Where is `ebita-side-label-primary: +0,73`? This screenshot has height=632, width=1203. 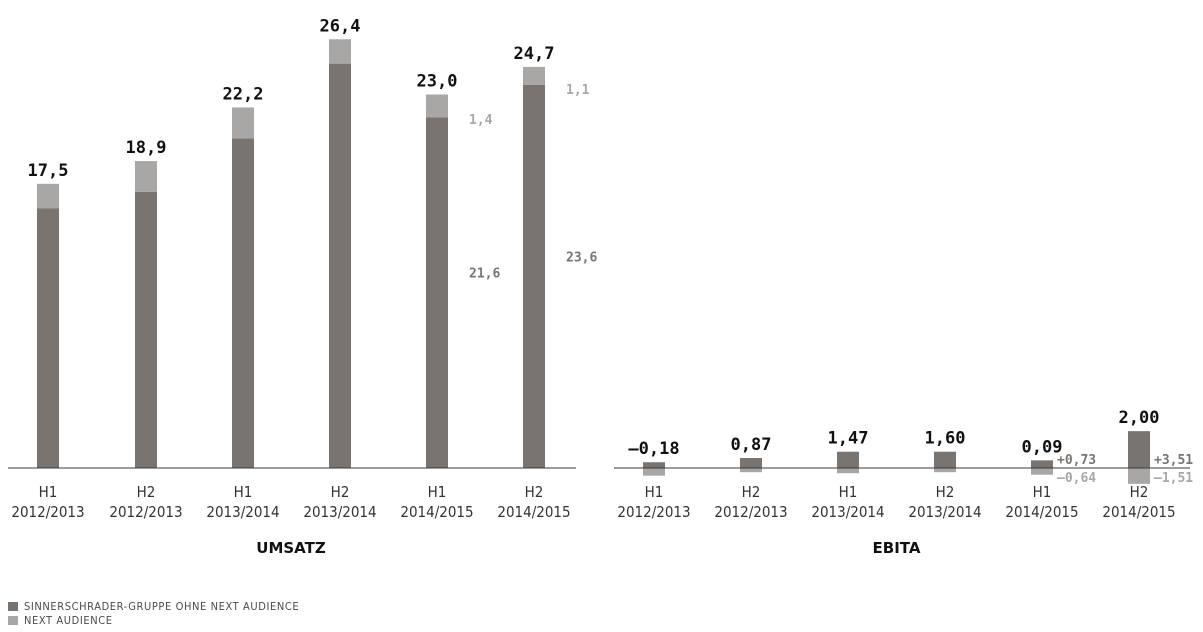 ebita-side-label-primary: +0,73 is located at coordinates (1076, 460).